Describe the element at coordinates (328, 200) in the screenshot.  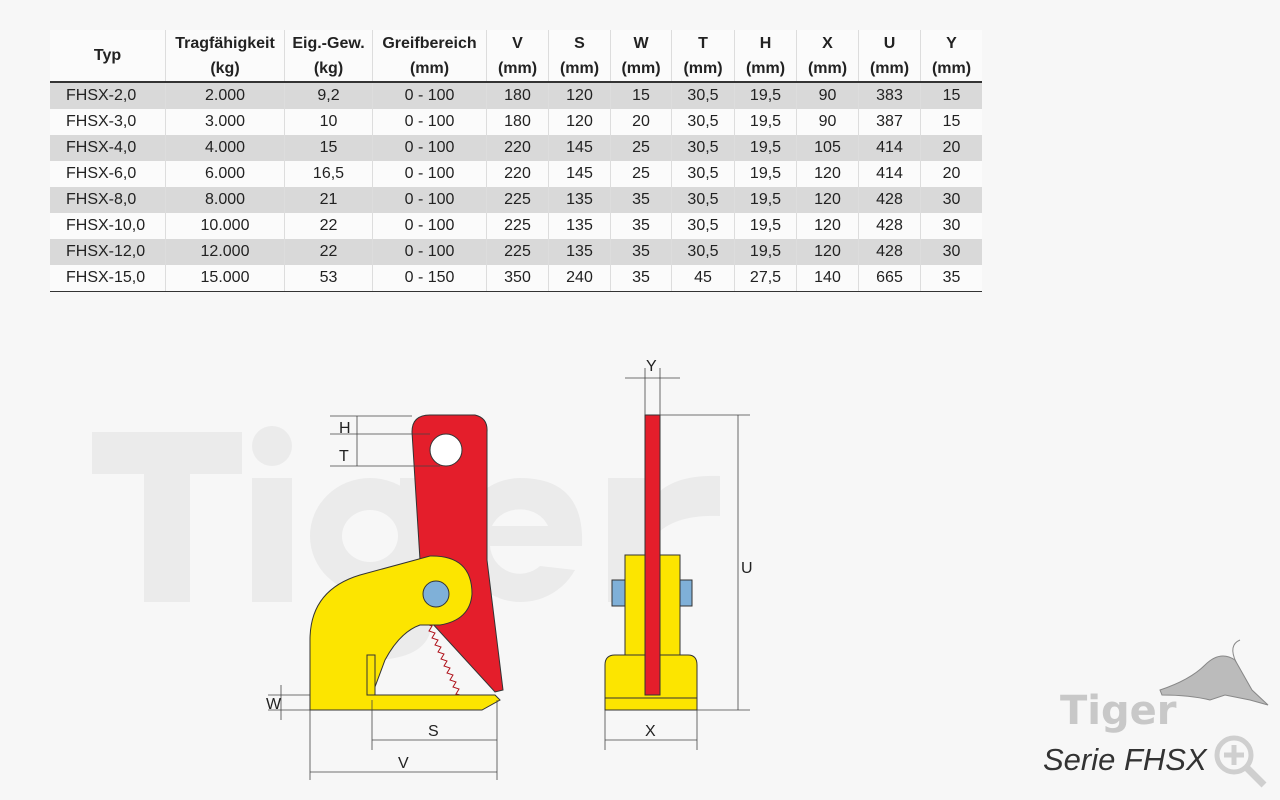
I see `table-cell: 21` at that location.